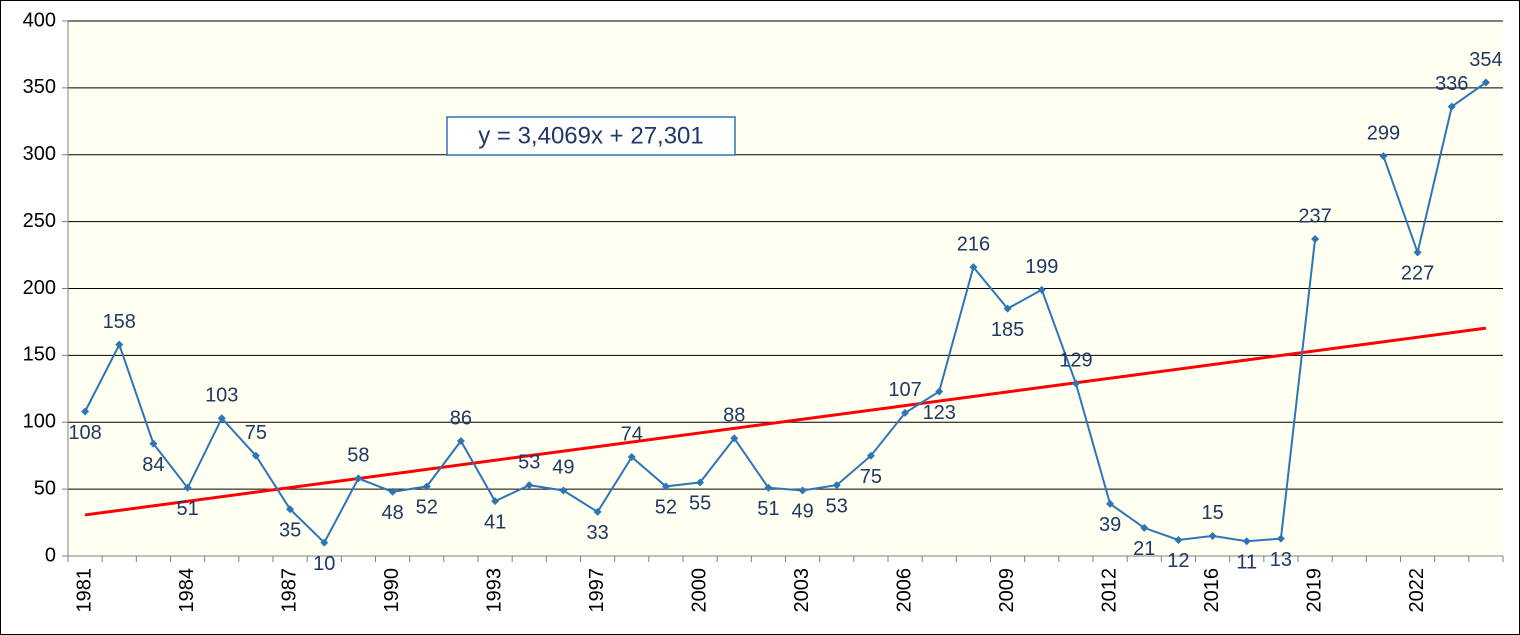 This screenshot has width=1520, height=635. What do you see at coordinates (1281, 560) in the screenshot?
I see `data-label: 13` at bounding box center [1281, 560].